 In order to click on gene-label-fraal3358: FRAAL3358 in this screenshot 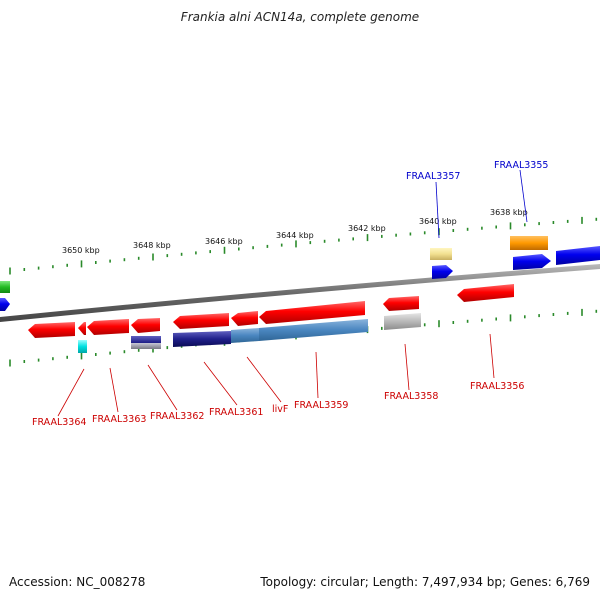, I will do `click(411, 396)`.